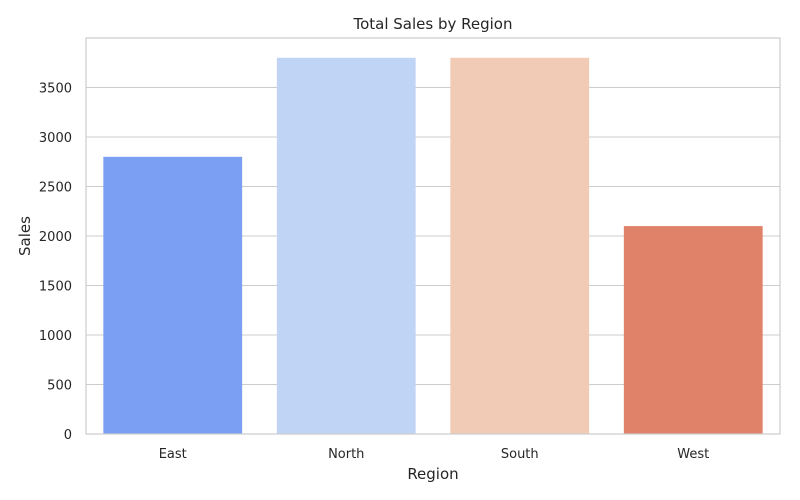  I want to click on y-tick-label: 3500, so click(55, 89).